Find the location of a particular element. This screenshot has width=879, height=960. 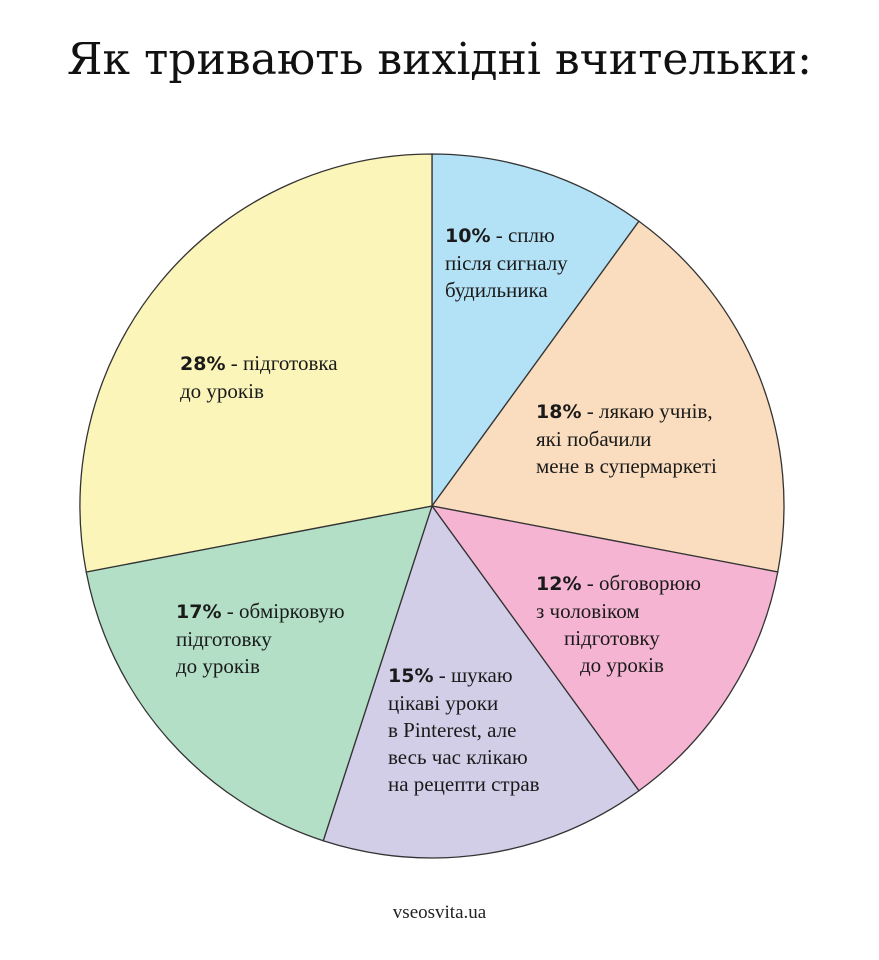

slice-text-line: обмірковую is located at coordinates (291, 611).